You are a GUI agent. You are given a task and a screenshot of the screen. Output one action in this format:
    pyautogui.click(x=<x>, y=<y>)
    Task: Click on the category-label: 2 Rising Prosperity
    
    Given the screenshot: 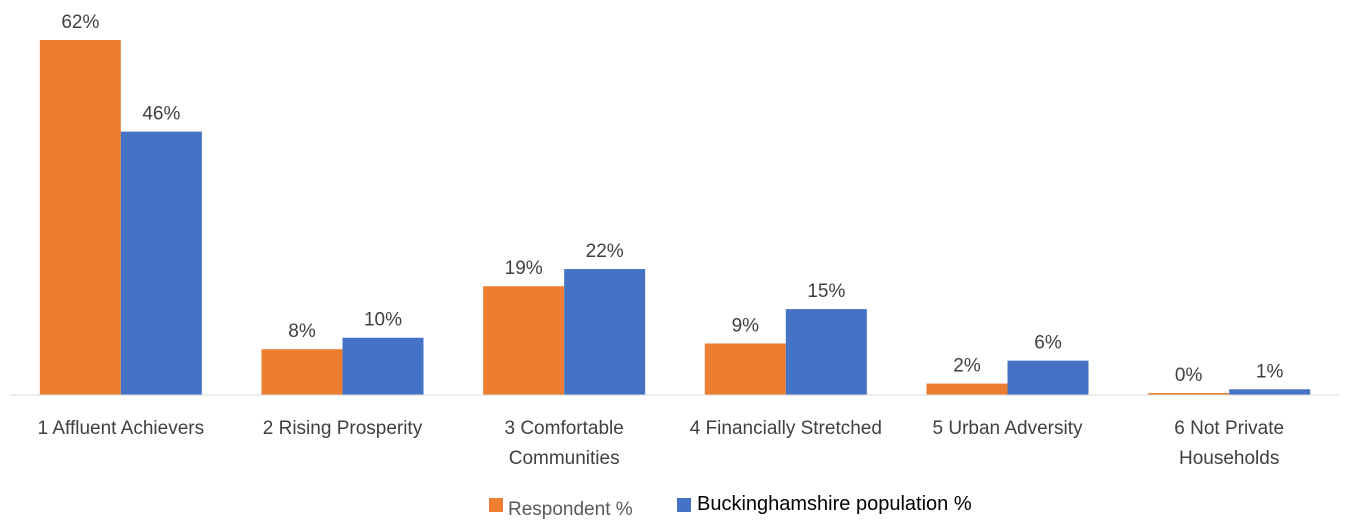 What is the action you would take?
    pyautogui.click(x=343, y=428)
    